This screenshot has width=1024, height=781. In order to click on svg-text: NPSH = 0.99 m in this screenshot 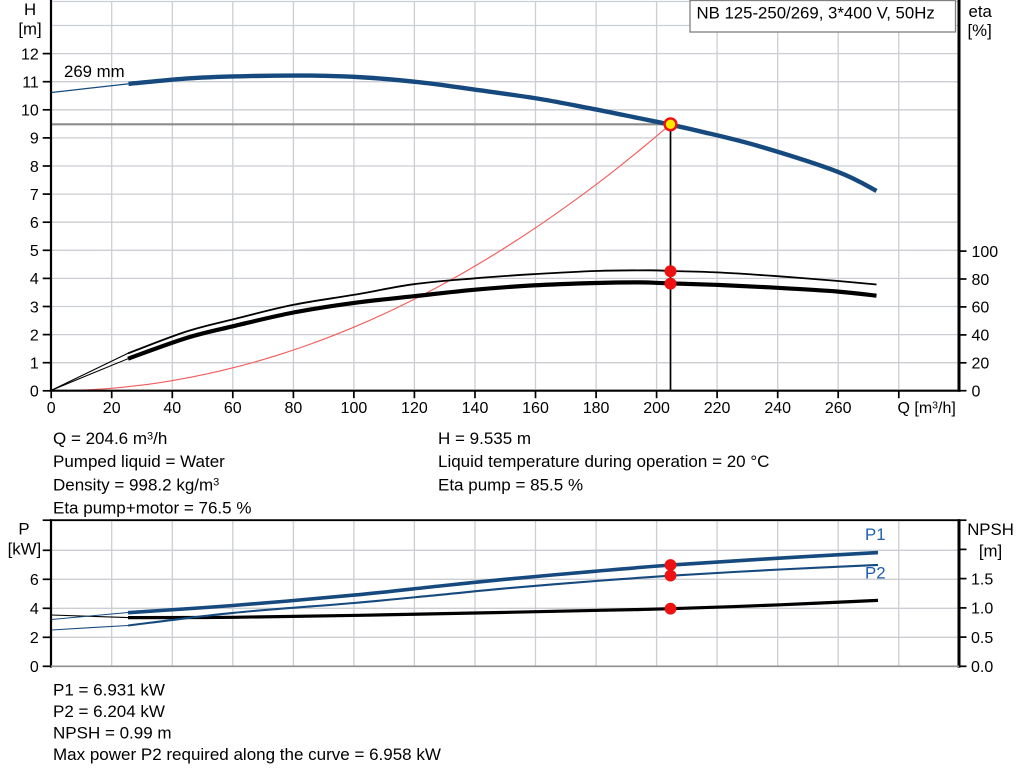, I will do `click(112, 733)`.